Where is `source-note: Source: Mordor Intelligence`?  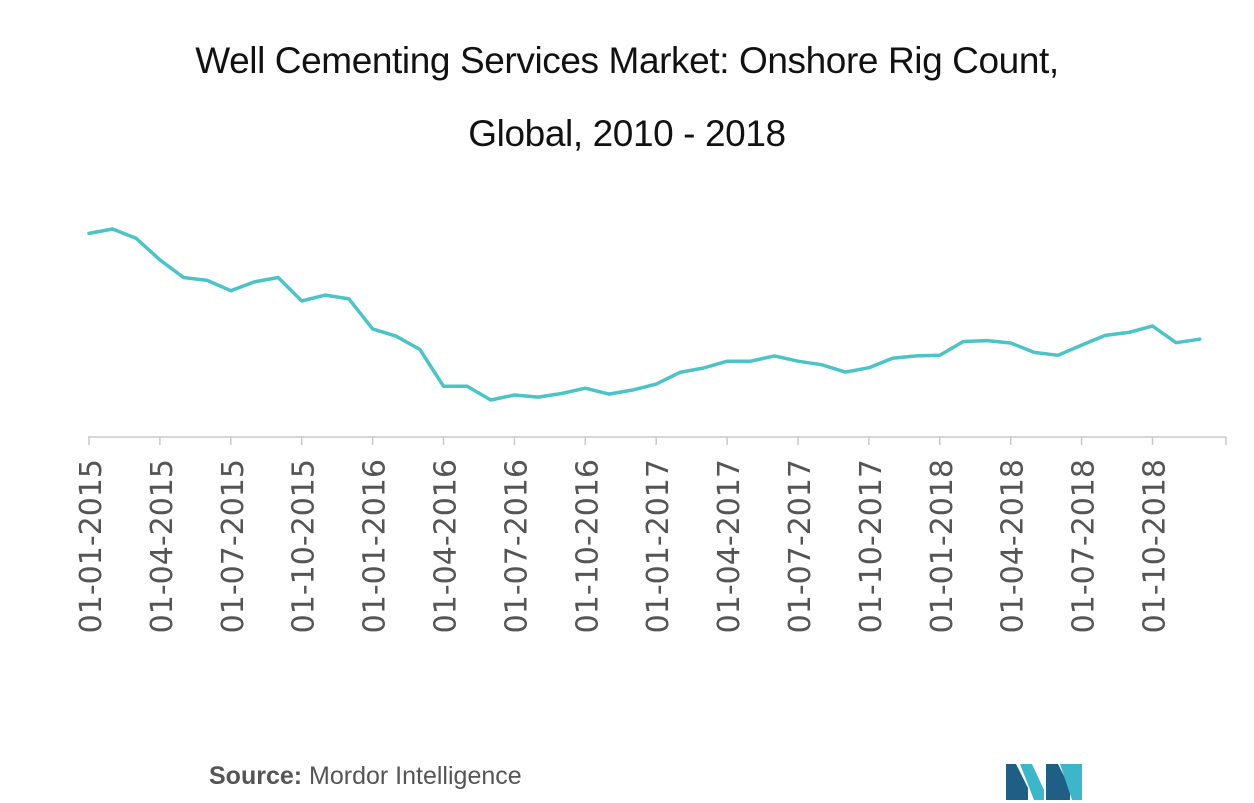 source-note: Source: Mordor Intelligence is located at coordinates (365, 776).